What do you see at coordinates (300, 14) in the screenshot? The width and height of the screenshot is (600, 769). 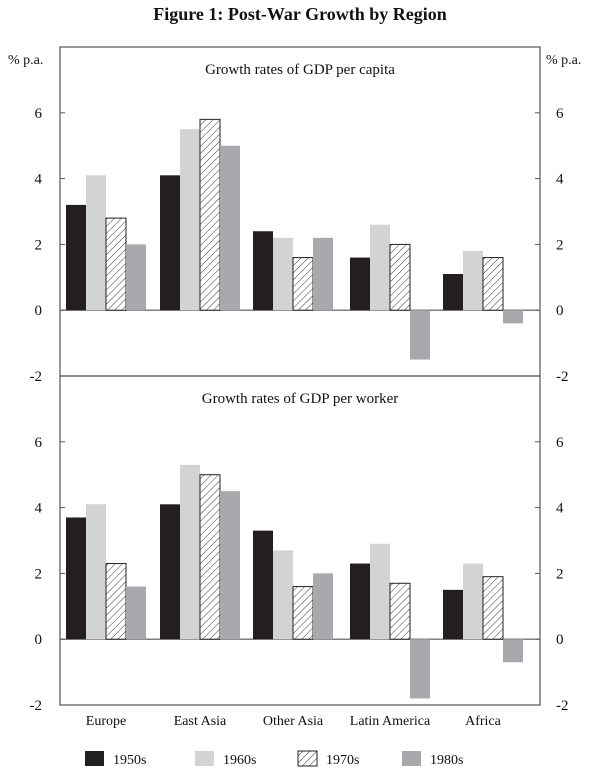 I see `figure-title: Figure 1: Post-War Growth by Region` at bounding box center [300, 14].